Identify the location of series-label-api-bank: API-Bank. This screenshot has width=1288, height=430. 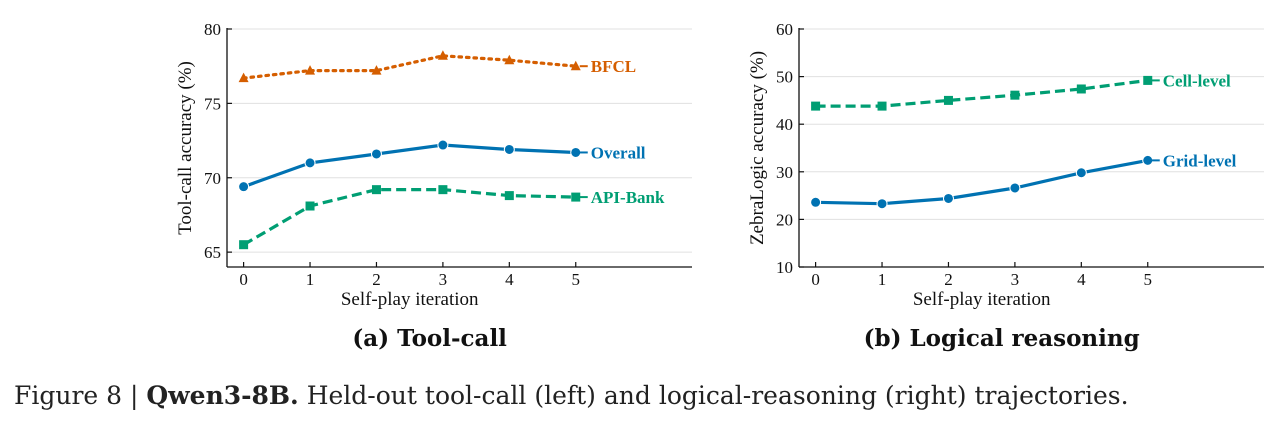
(628, 197).